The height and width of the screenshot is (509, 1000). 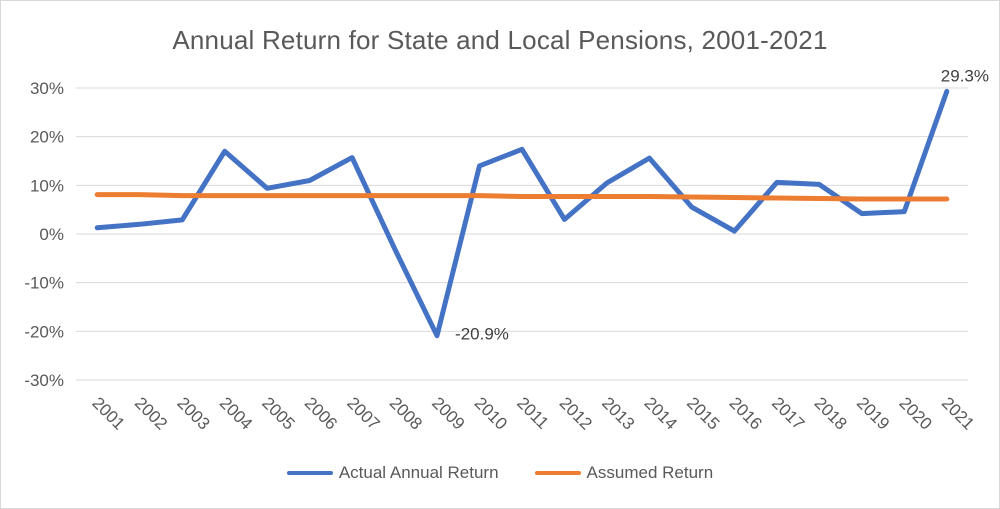 I want to click on y-tick-label: 10%, so click(x=47, y=185).